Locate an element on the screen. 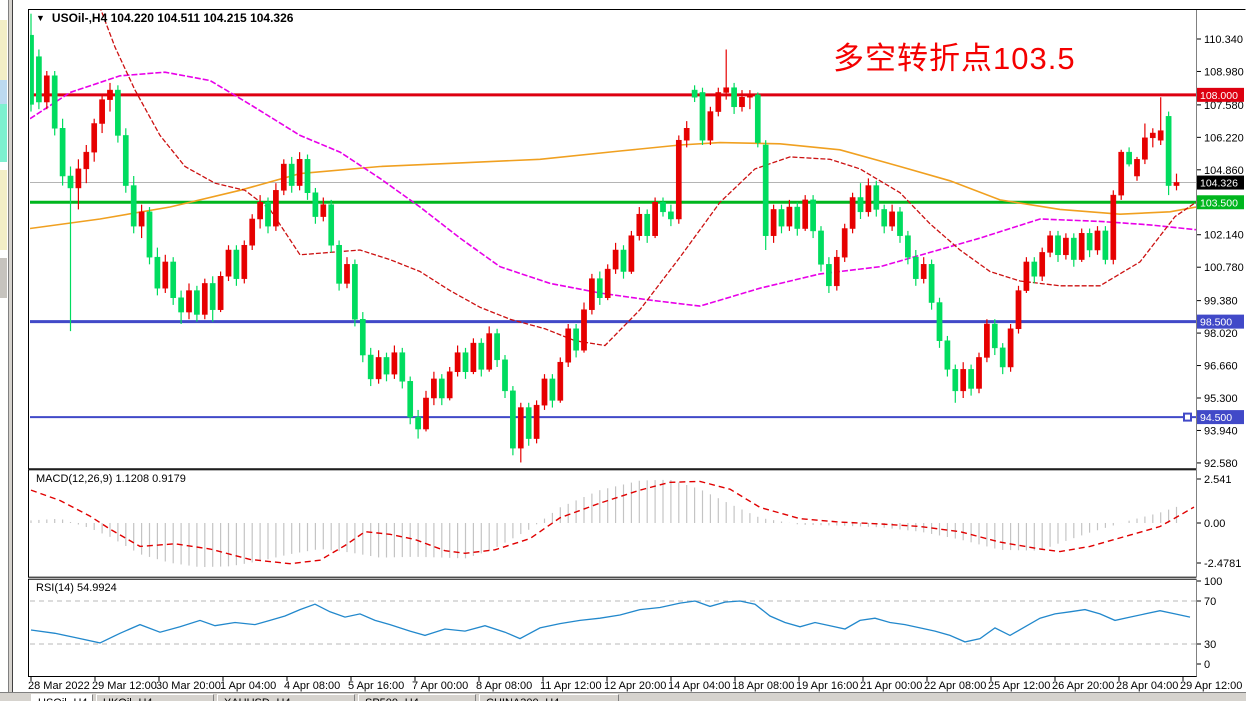  svg-text: 103.500 is located at coordinates (1219, 203).